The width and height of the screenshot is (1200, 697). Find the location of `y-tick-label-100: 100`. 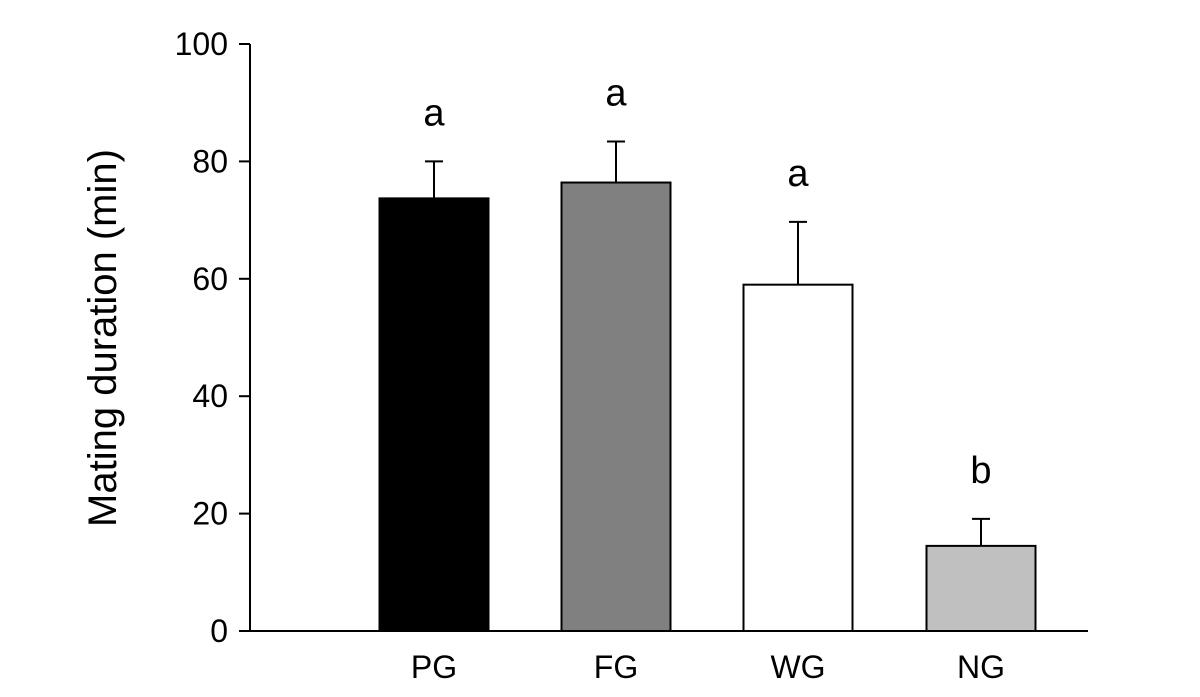

y-tick-label-100: 100 is located at coordinates (201, 44).